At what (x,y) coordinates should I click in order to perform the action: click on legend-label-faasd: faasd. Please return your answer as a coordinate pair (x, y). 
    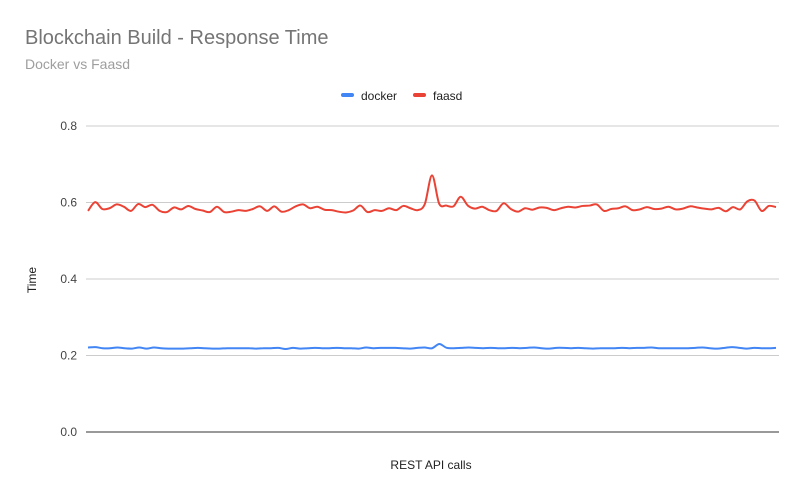
    Looking at the image, I should click on (447, 96).